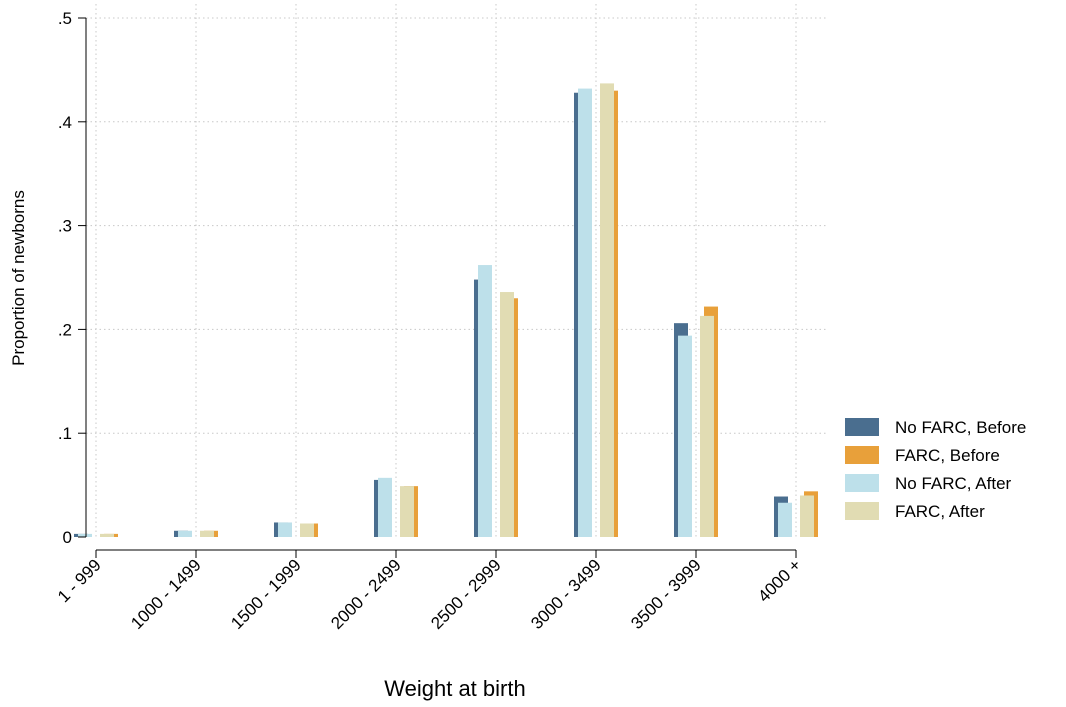 The image size is (1066, 707). What do you see at coordinates (18, 278) in the screenshot?
I see `y-axis-title: Proportion of newborns` at bounding box center [18, 278].